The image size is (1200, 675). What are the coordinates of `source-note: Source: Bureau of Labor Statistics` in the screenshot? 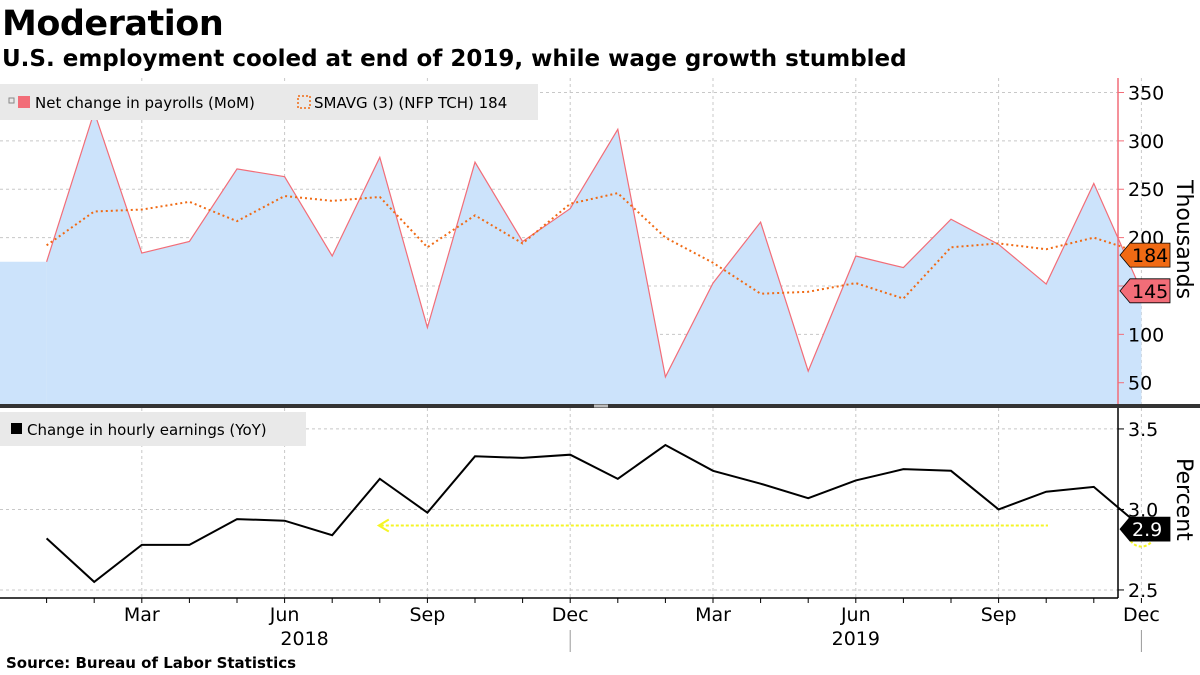 It's located at (151, 663).